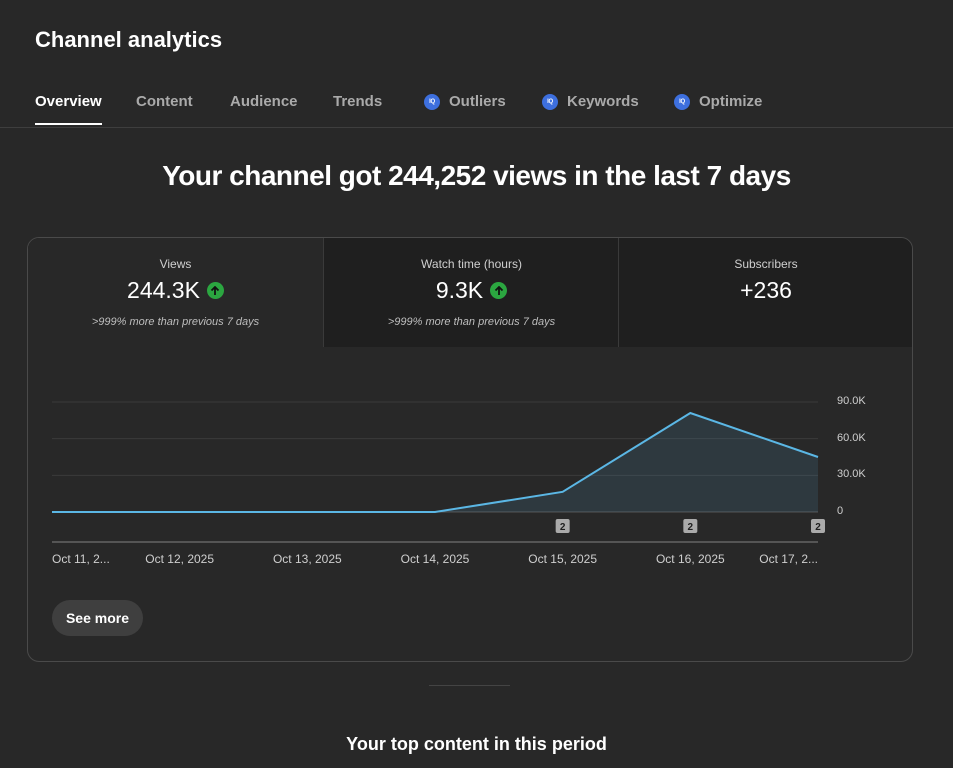  I want to click on x-tick-label: Oct 16, 2025, so click(690, 559).